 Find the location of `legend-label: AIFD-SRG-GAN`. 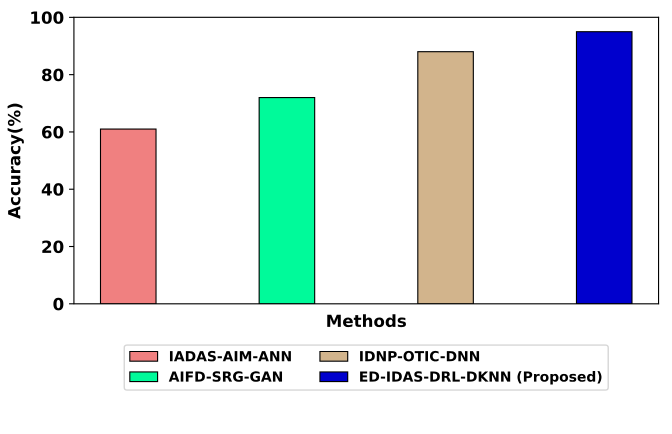

legend-label: AIFD-SRG-GAN is located at coordinates (225, 376).